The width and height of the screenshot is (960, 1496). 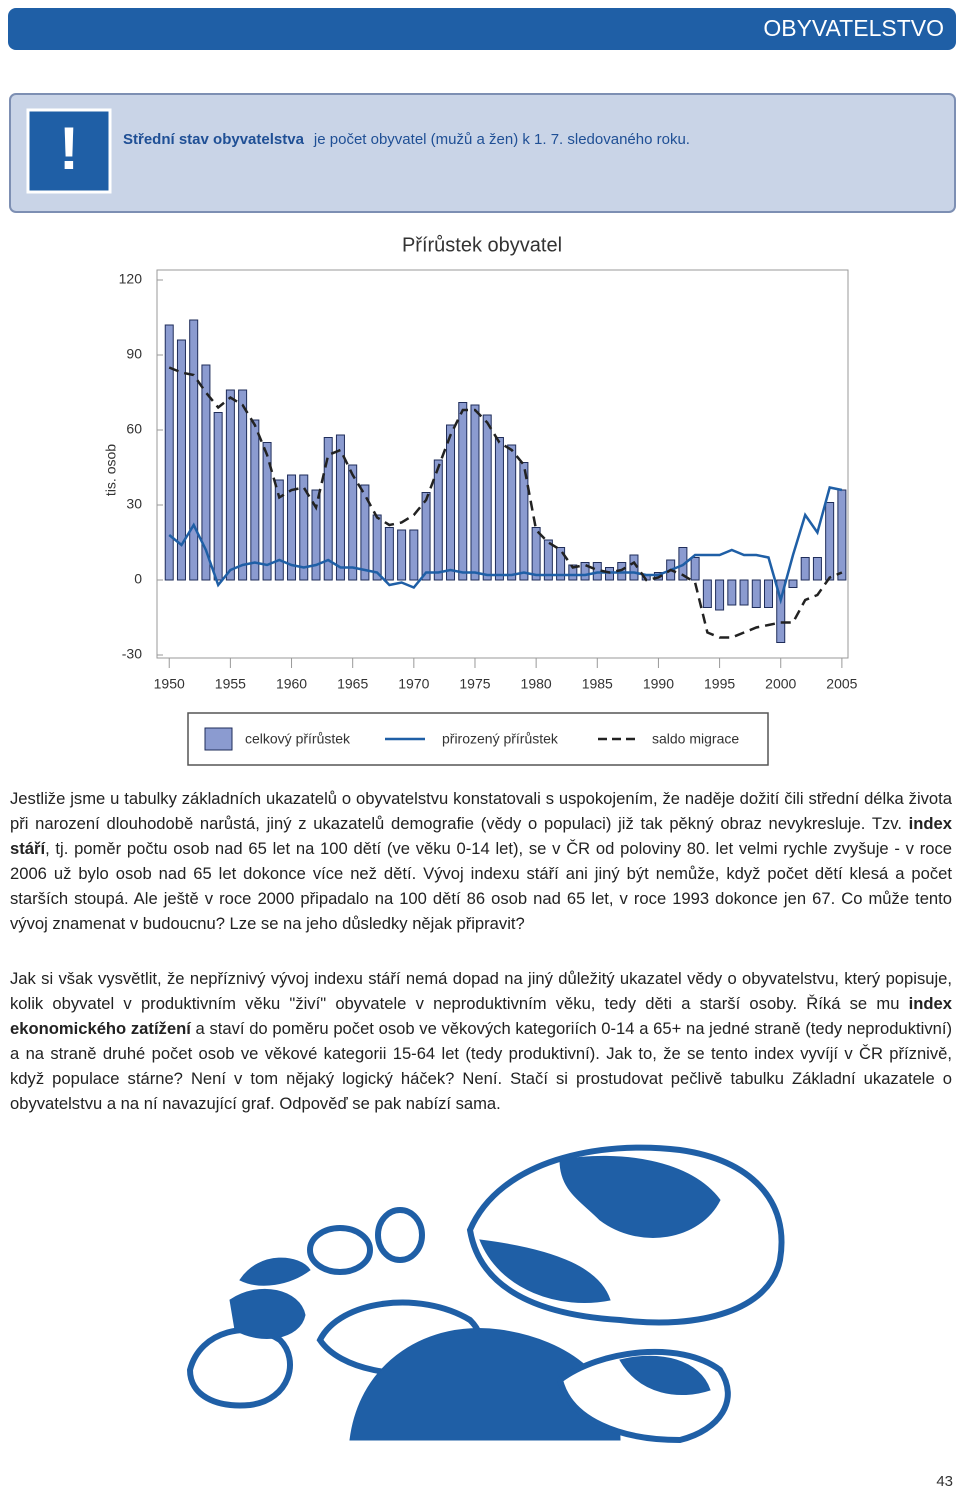 What do you see at coordinates (169, 684) in the screenshot?
I see `x-tick-label: 1950` at bounding box center [169, 684].